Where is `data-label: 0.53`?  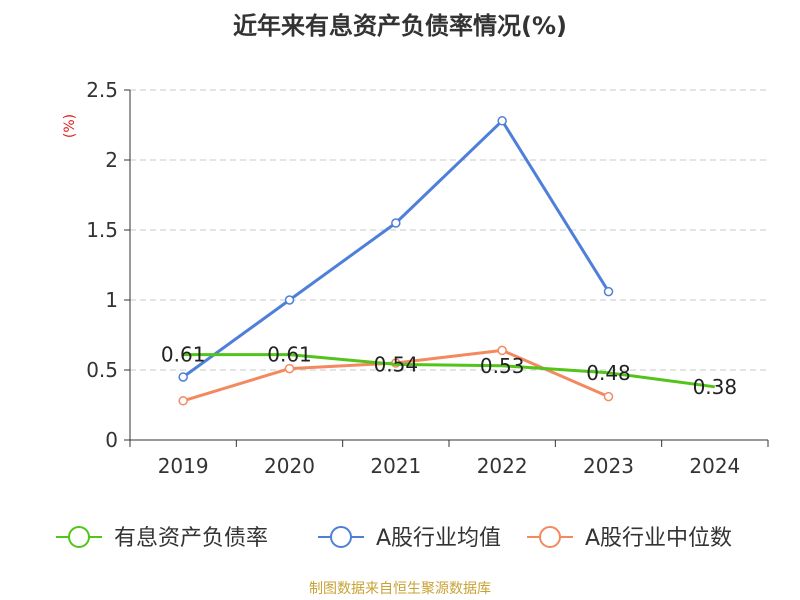 data-label: 0.53 is located at coordinates (502, 366).